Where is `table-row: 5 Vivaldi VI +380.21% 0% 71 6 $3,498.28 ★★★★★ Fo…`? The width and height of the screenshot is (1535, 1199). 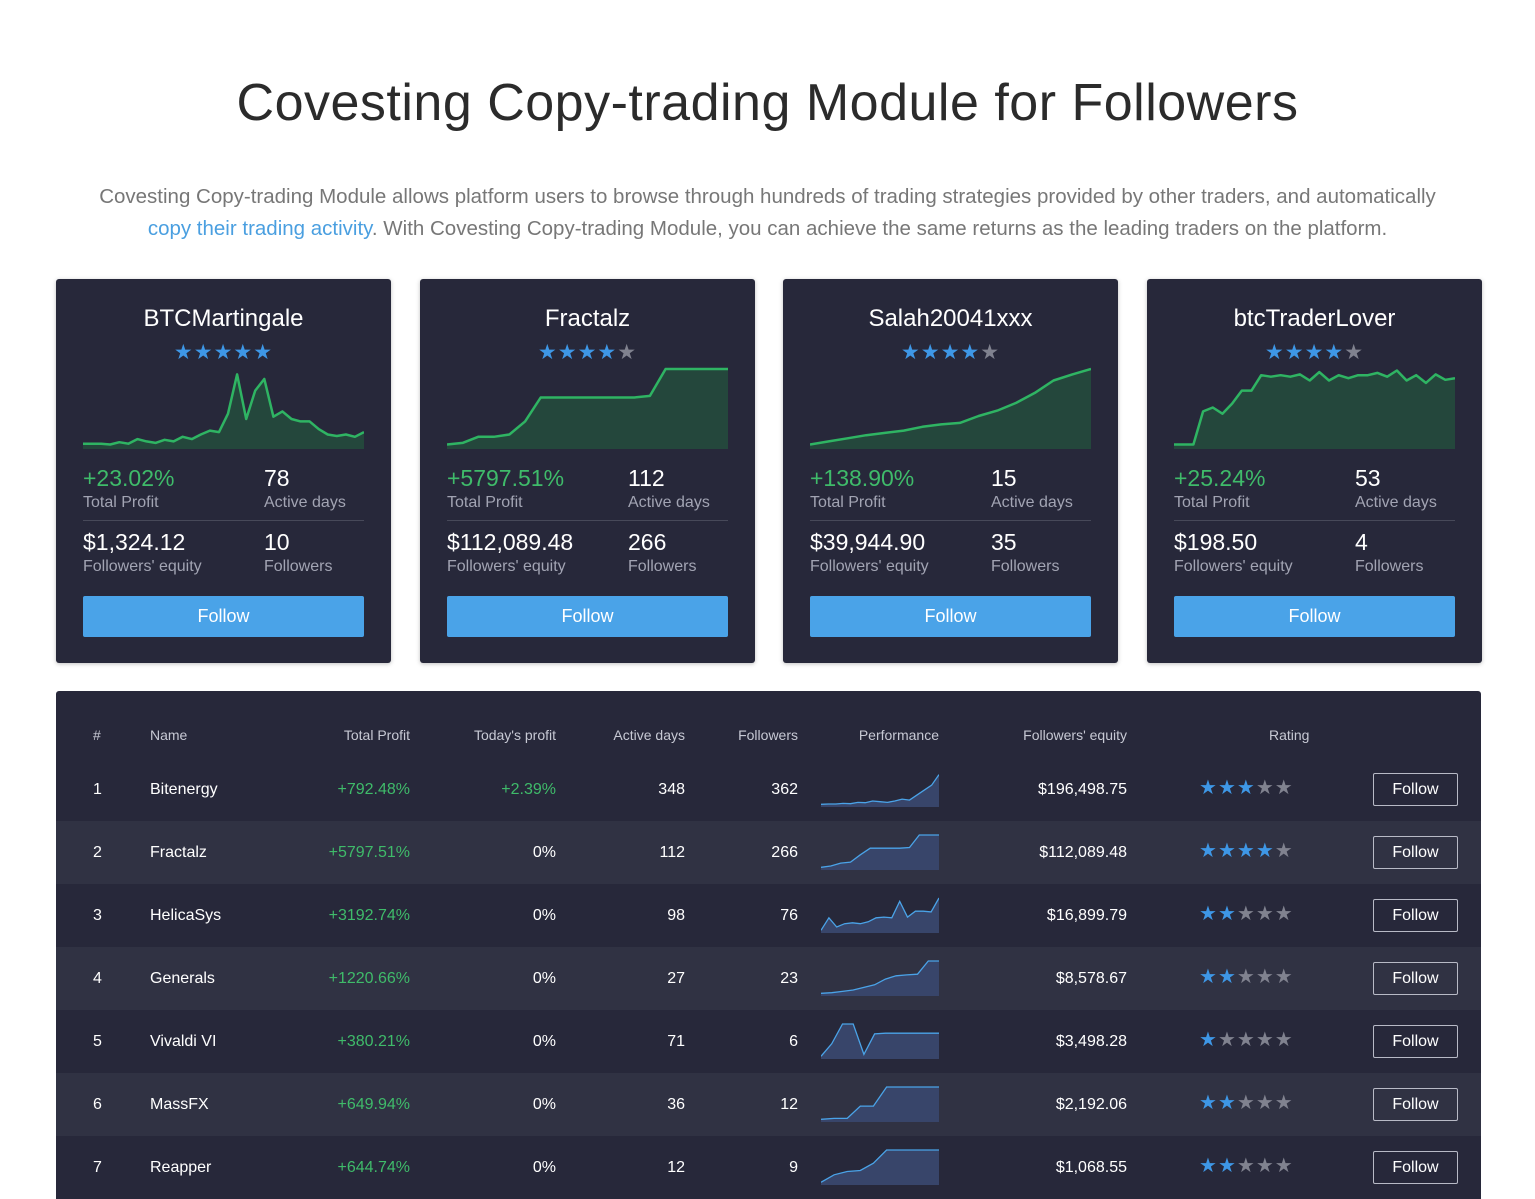 table-row: 5 Vivaldi VI +380.21% 0% 71 6 $3,498.28 ★★★★★ Fo… is located at coordinates (768, 1041).